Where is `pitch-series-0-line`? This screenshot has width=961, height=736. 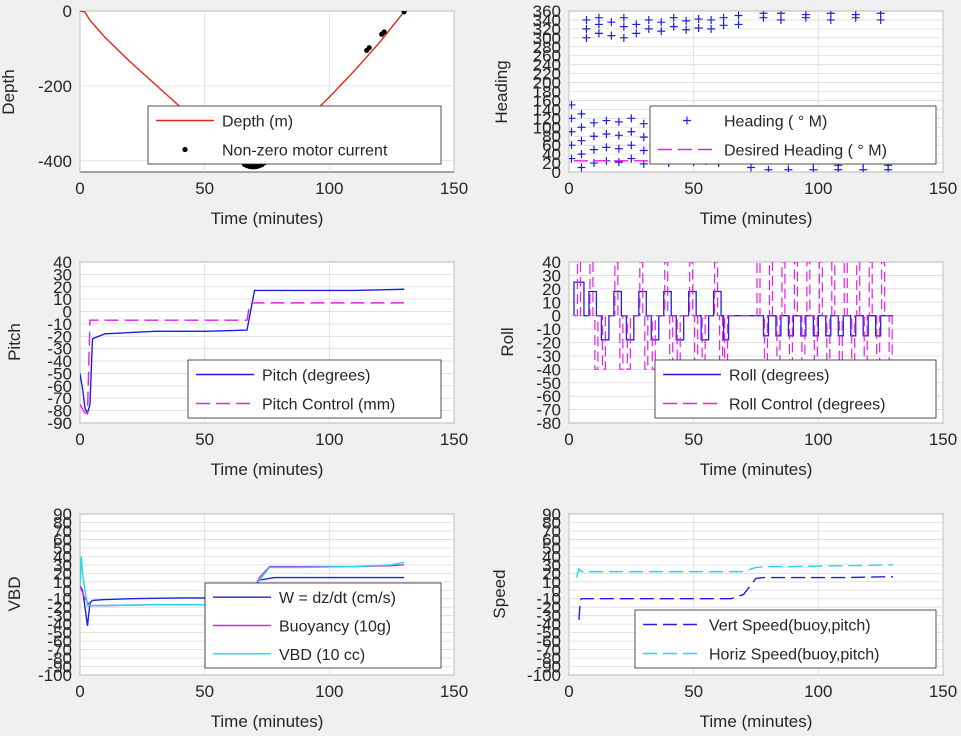 pitch-series-0-line is located at coordinates (242, 352).